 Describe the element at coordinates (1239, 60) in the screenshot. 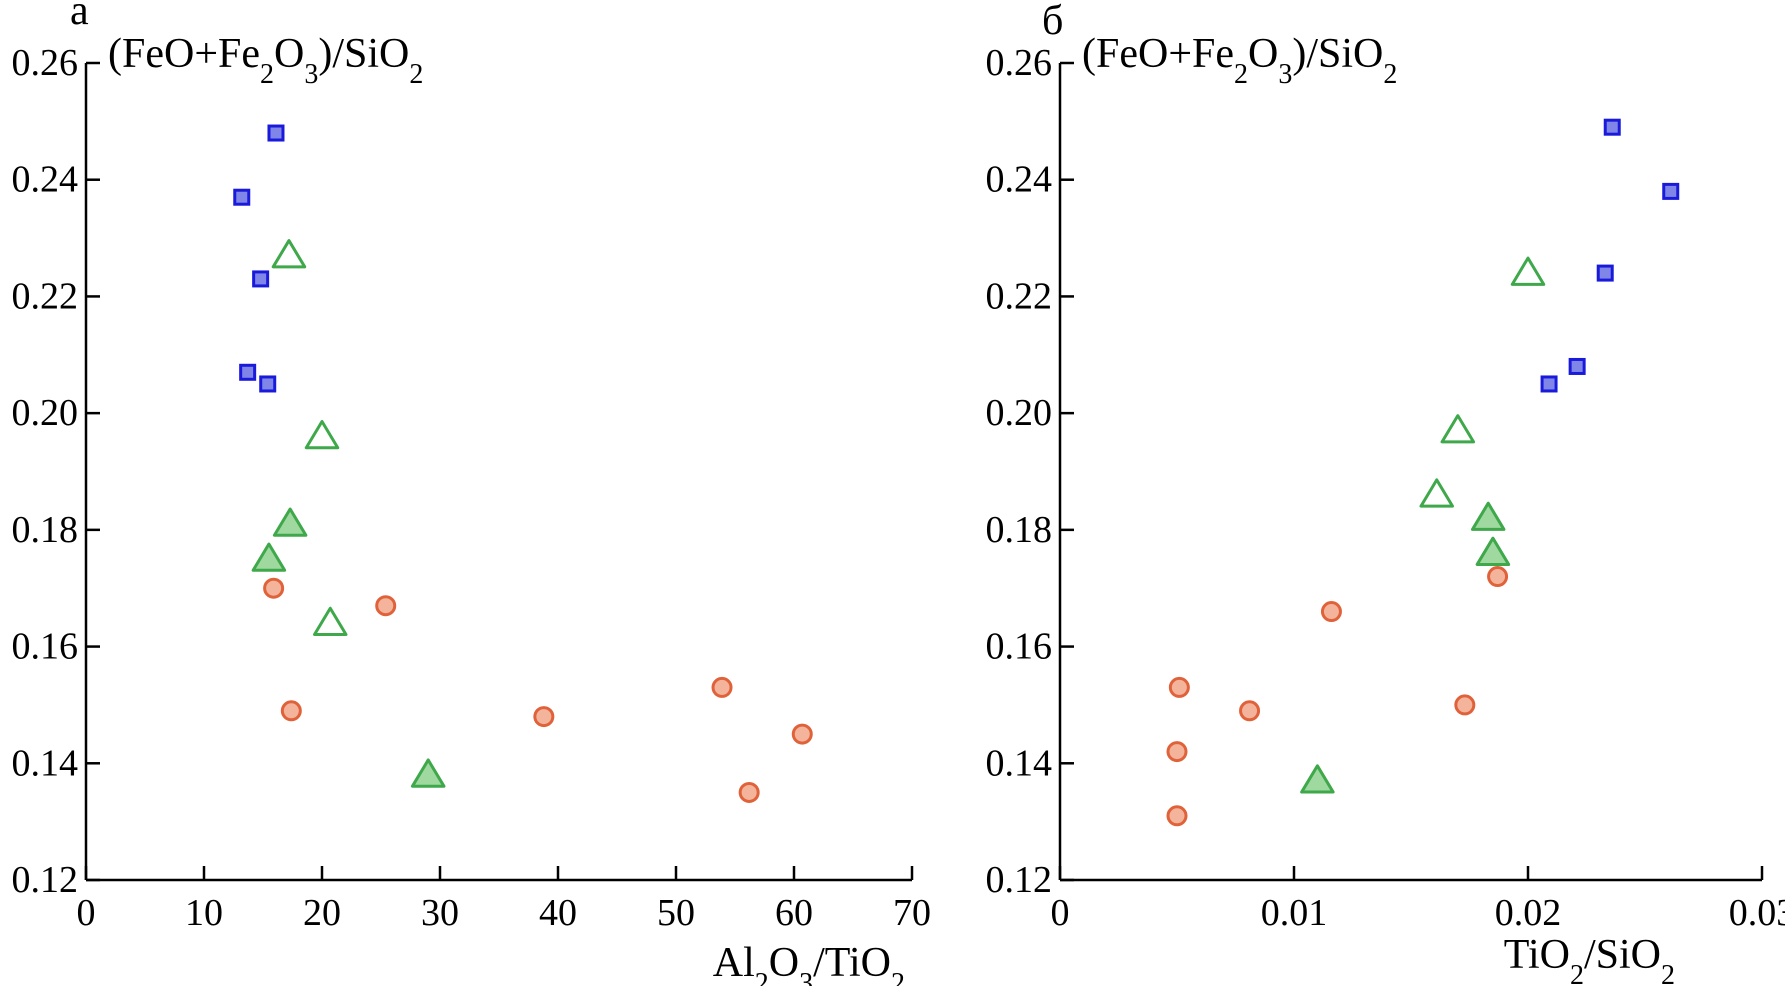

I see `panel-b-y-axis-title: (FeO+Fe2O3)/SiO2` at that location.